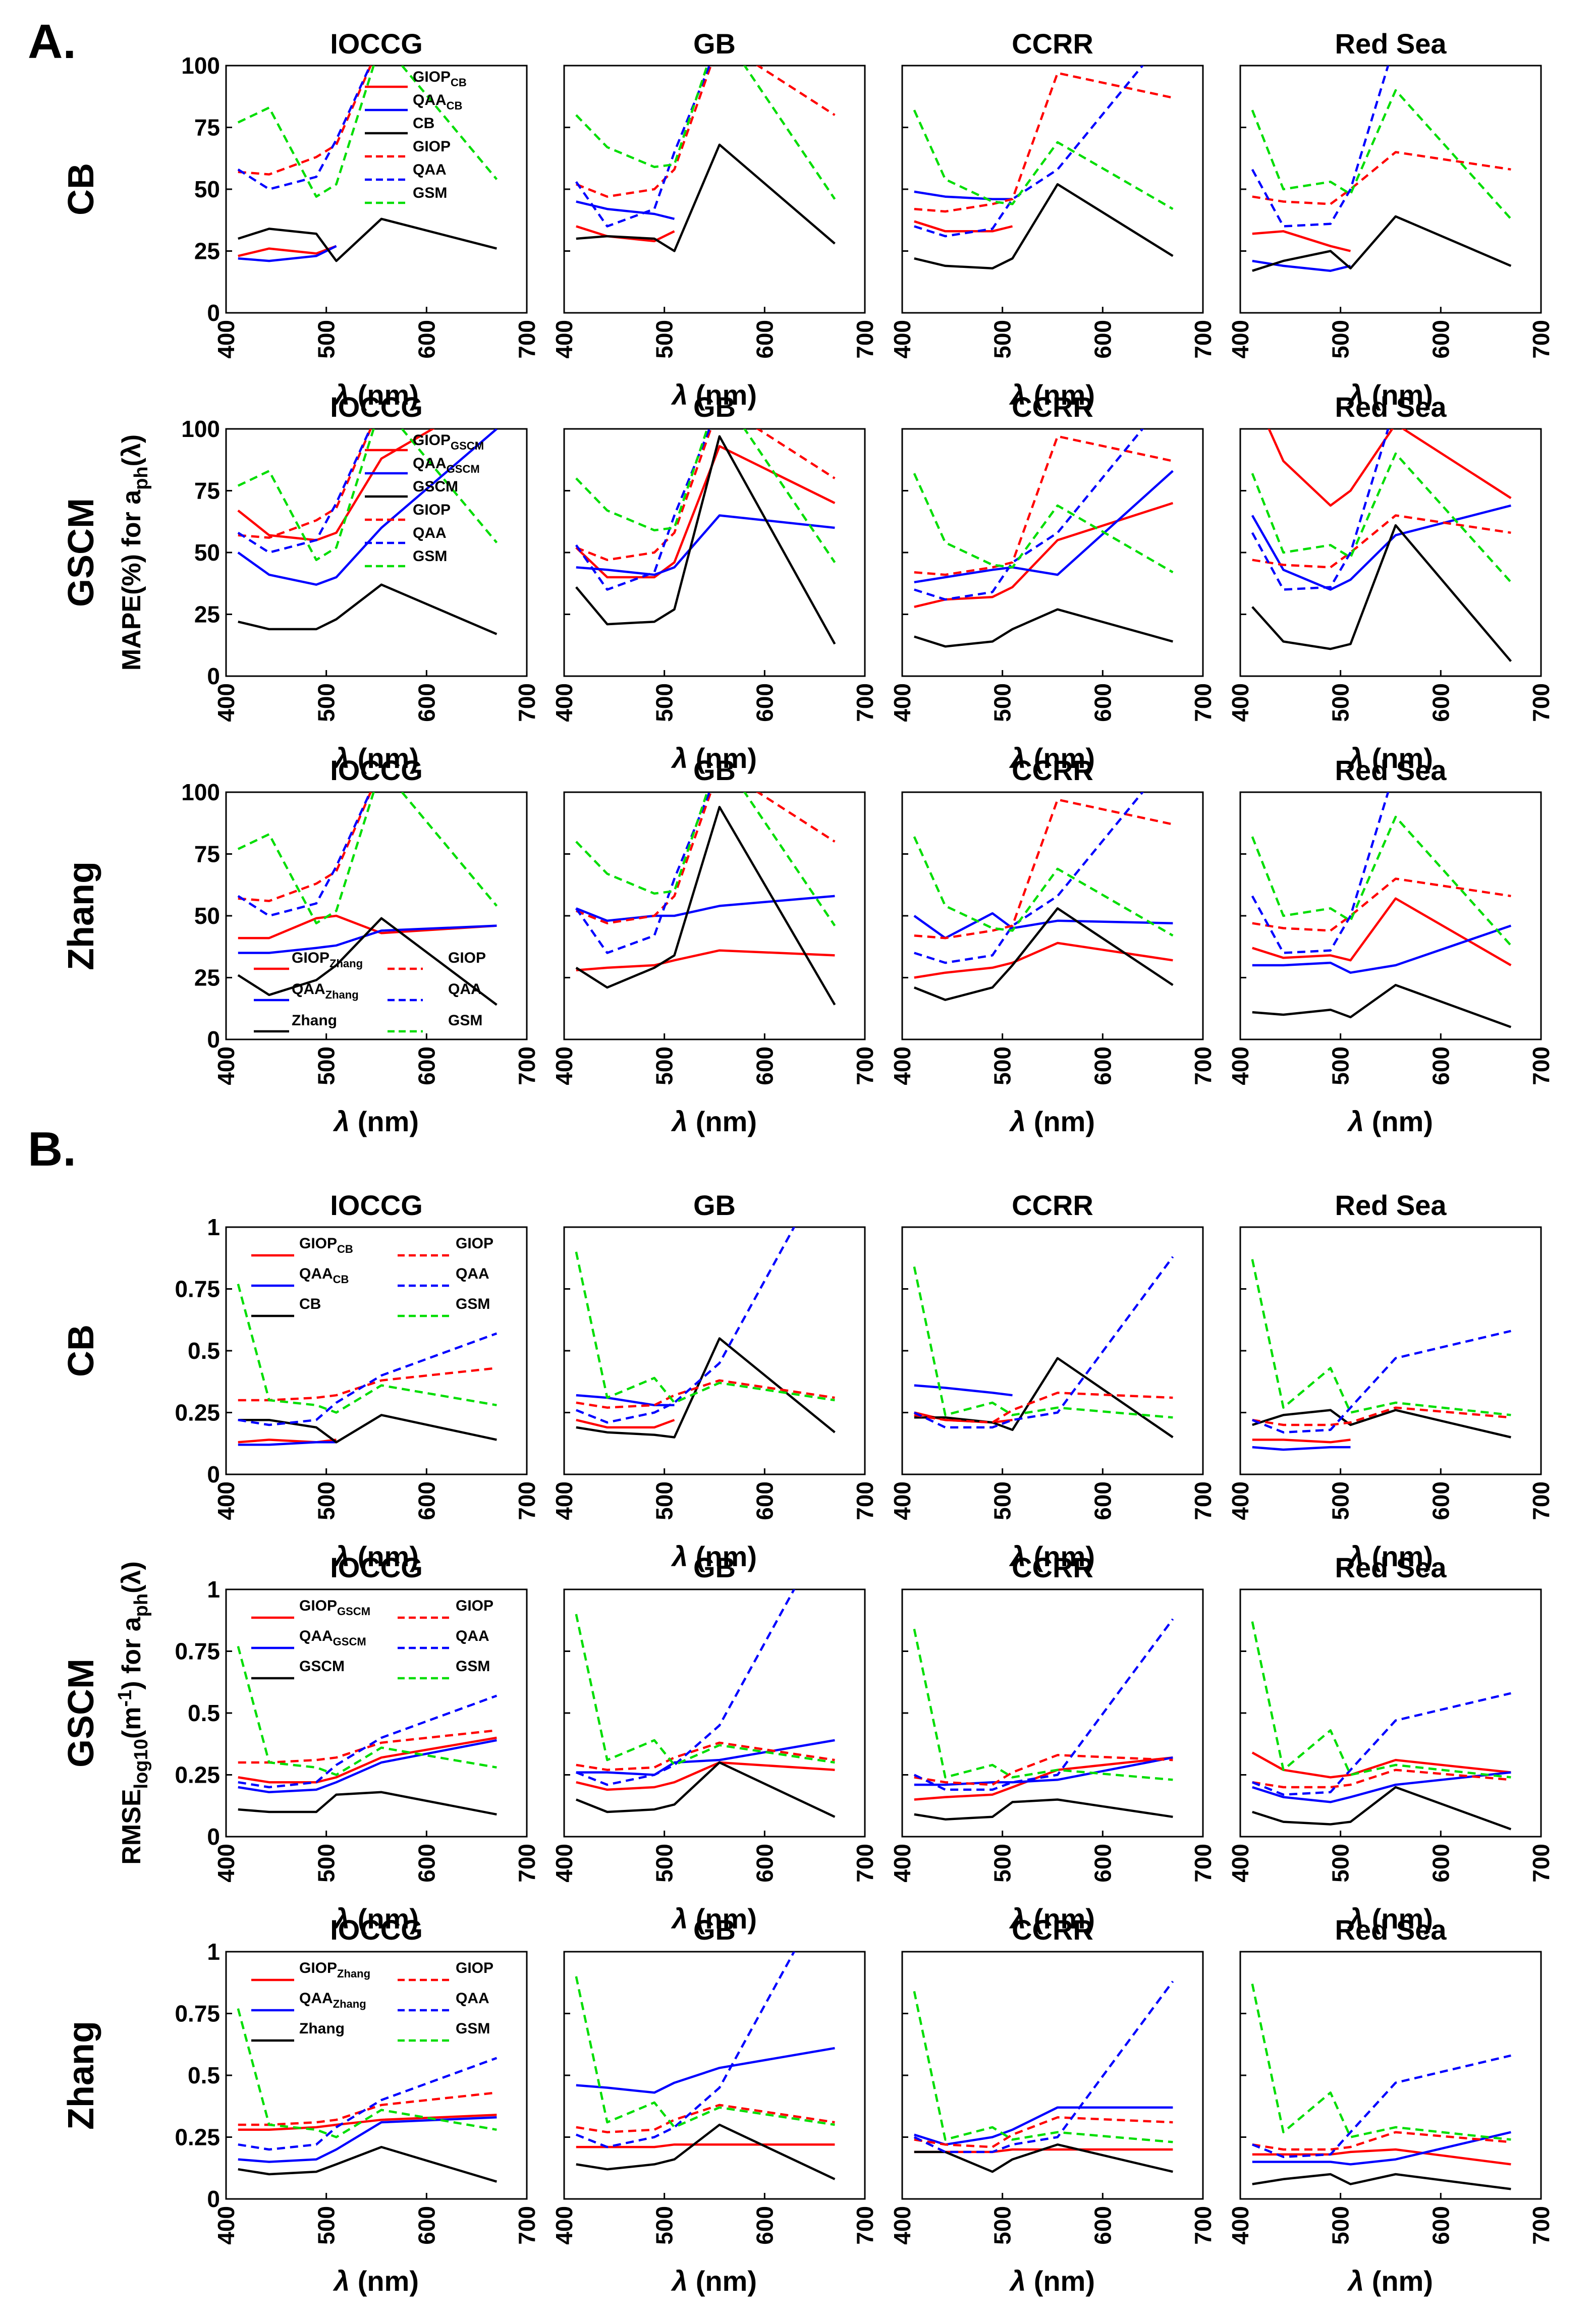 This screenshot has width=1596, height=2316. Describe the element at coordinates (423, 123) in the screenshot. I see `legend-label-cb: CB` at that location.